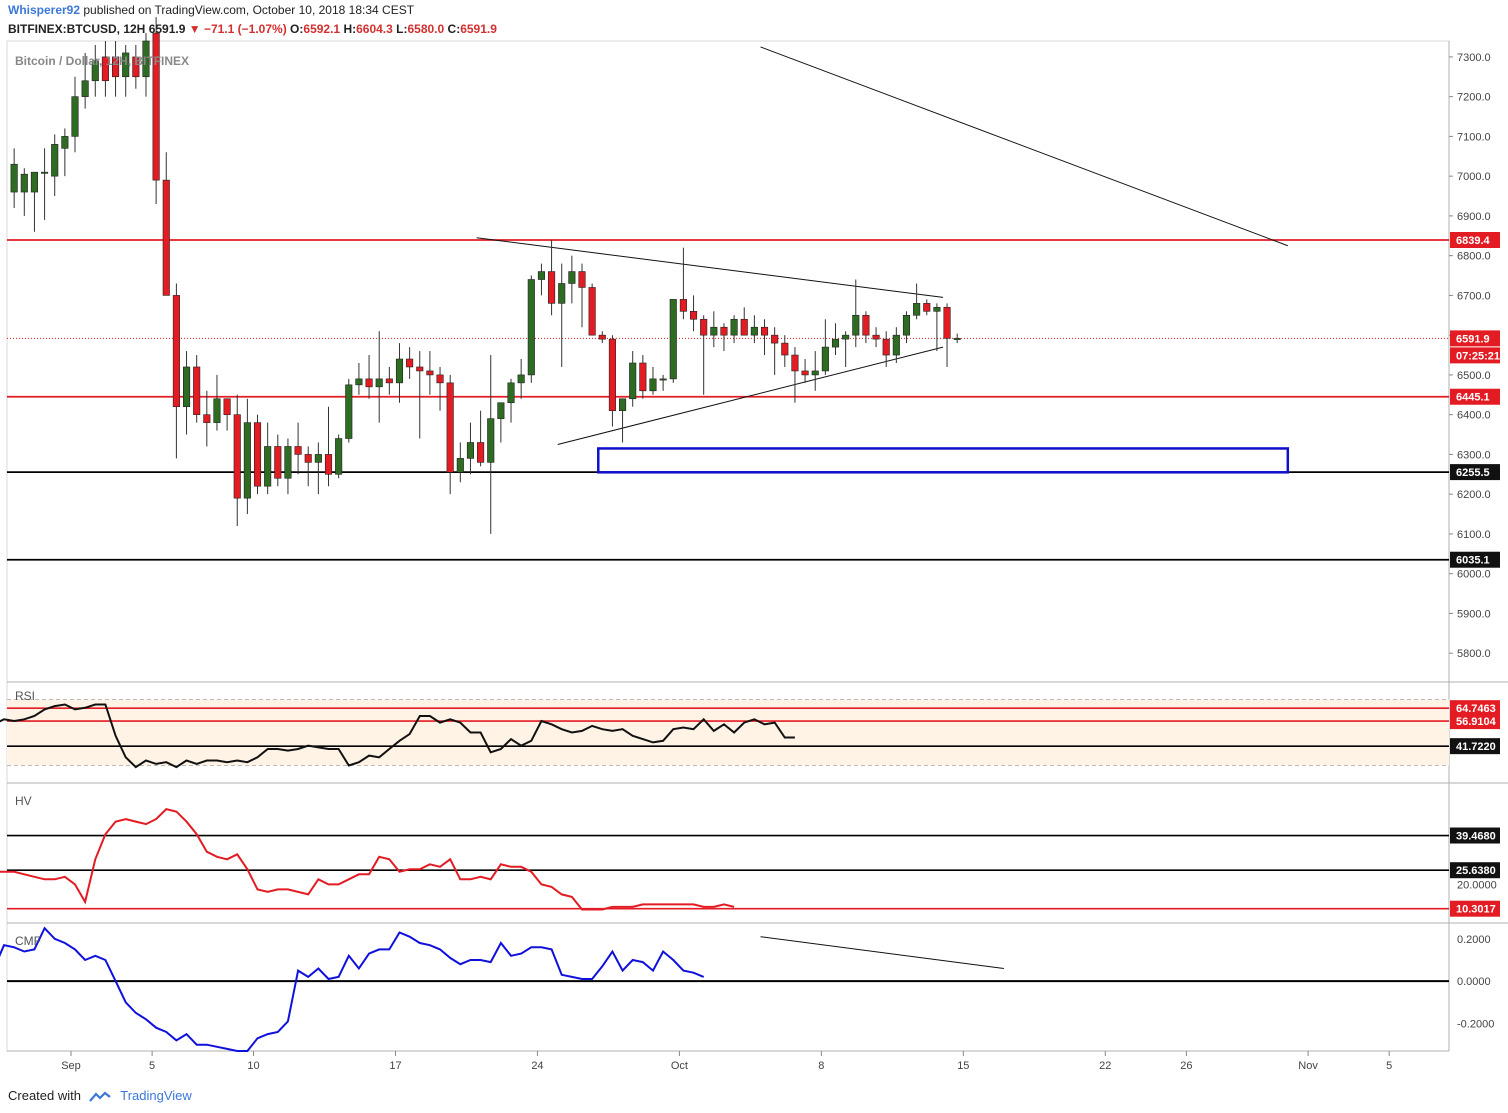 The width and height of the screenshot is (1508, 1113). I want to click on price-axis-label: 6839.4, so click(1473, 241).